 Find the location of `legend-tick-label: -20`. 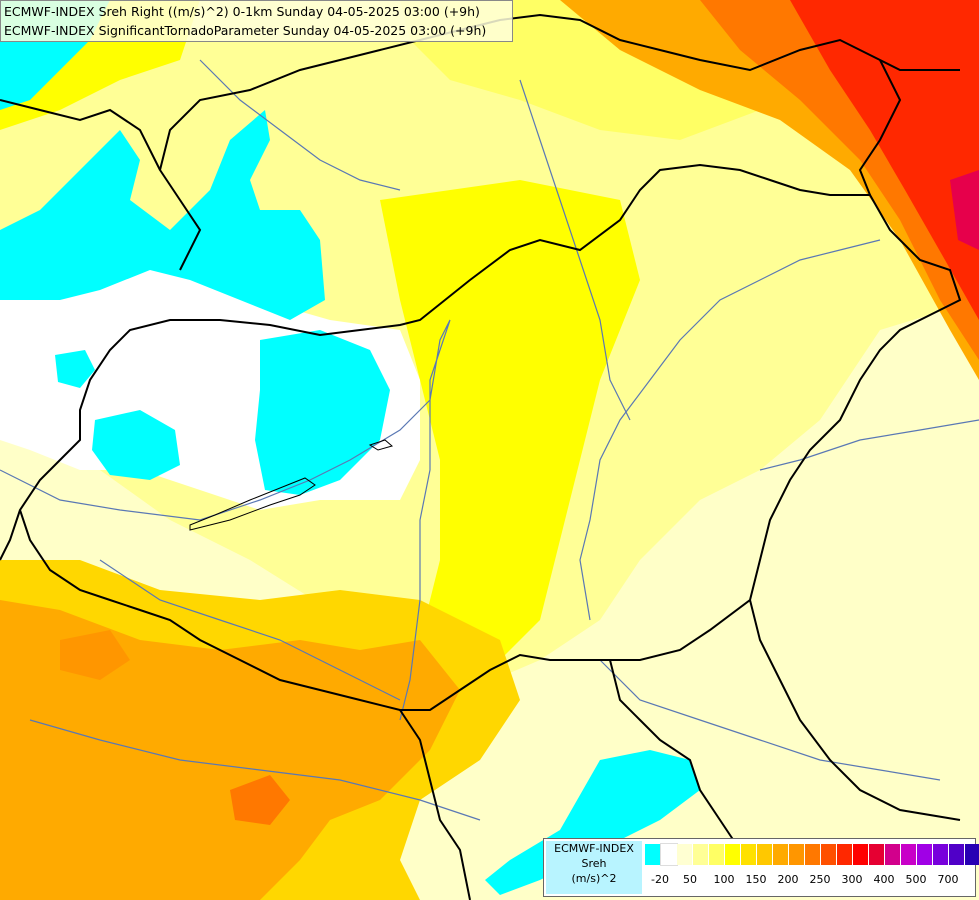

legend-tick-label: -20 is located at coordinates (660, 879).